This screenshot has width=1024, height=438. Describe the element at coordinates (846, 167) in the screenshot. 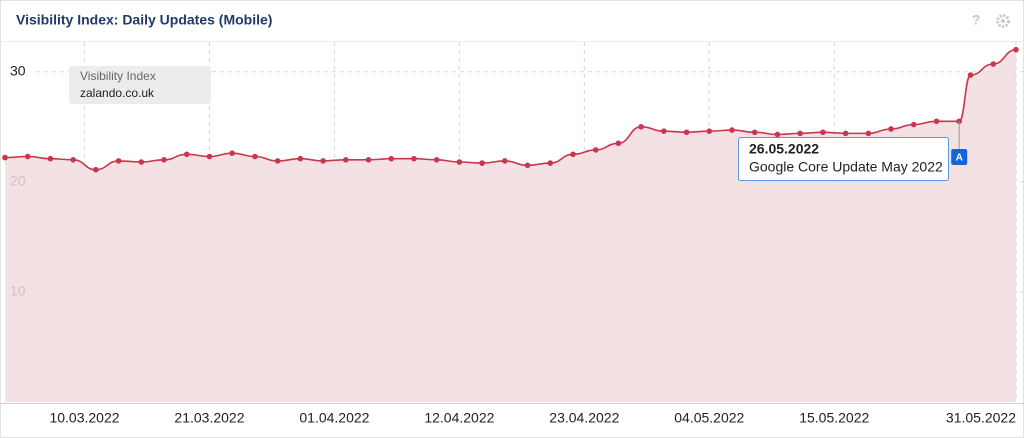

I see `tooltip-text: Google Core Update May 2022` at that location.